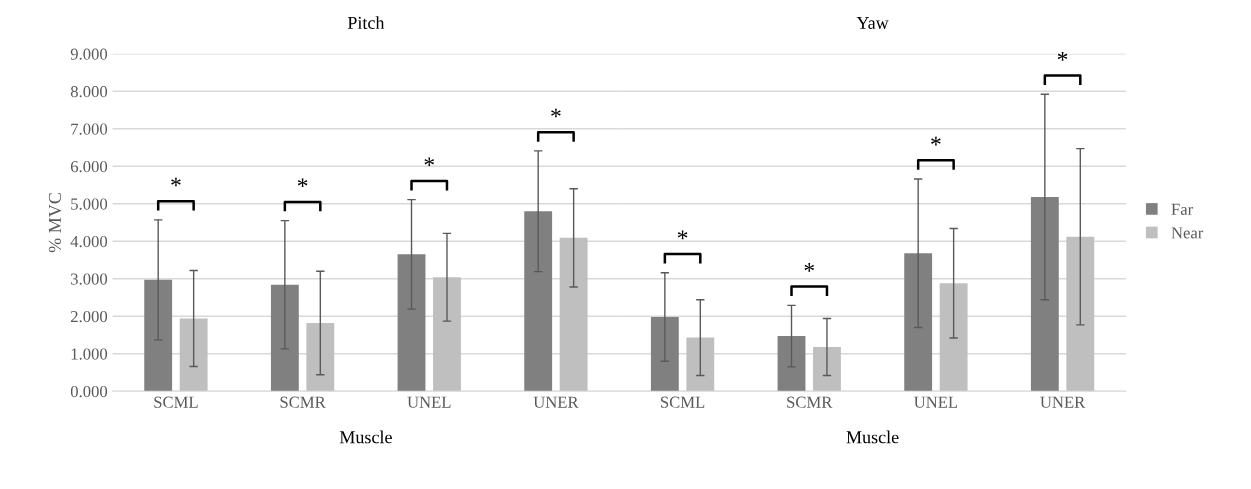  I want to click on legend-label: Far, so click(1182, 209).